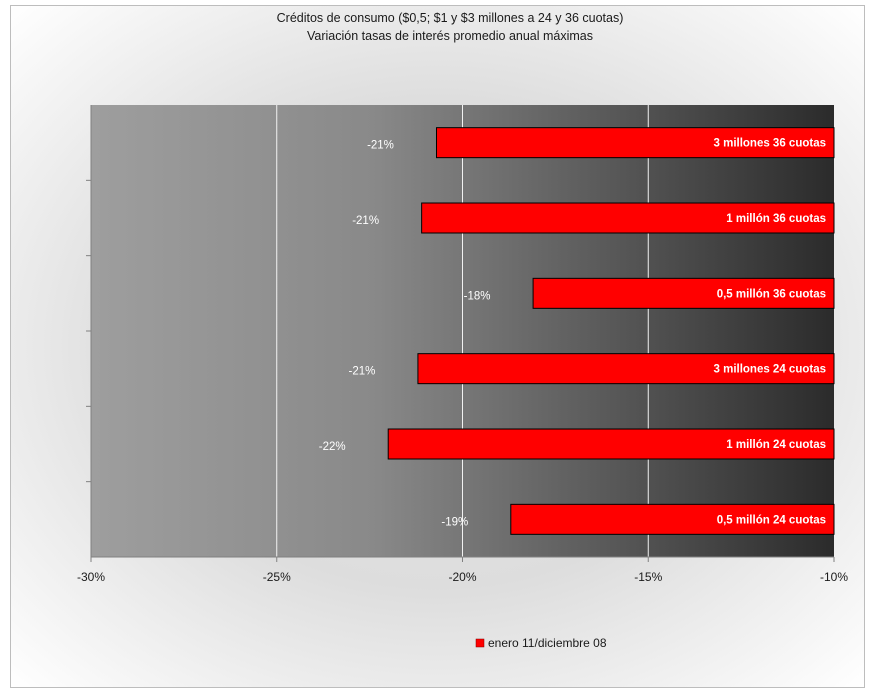  Describe the element at coordinates (332, 447) in the screenshot. I see `data-label: -22%` at that location.